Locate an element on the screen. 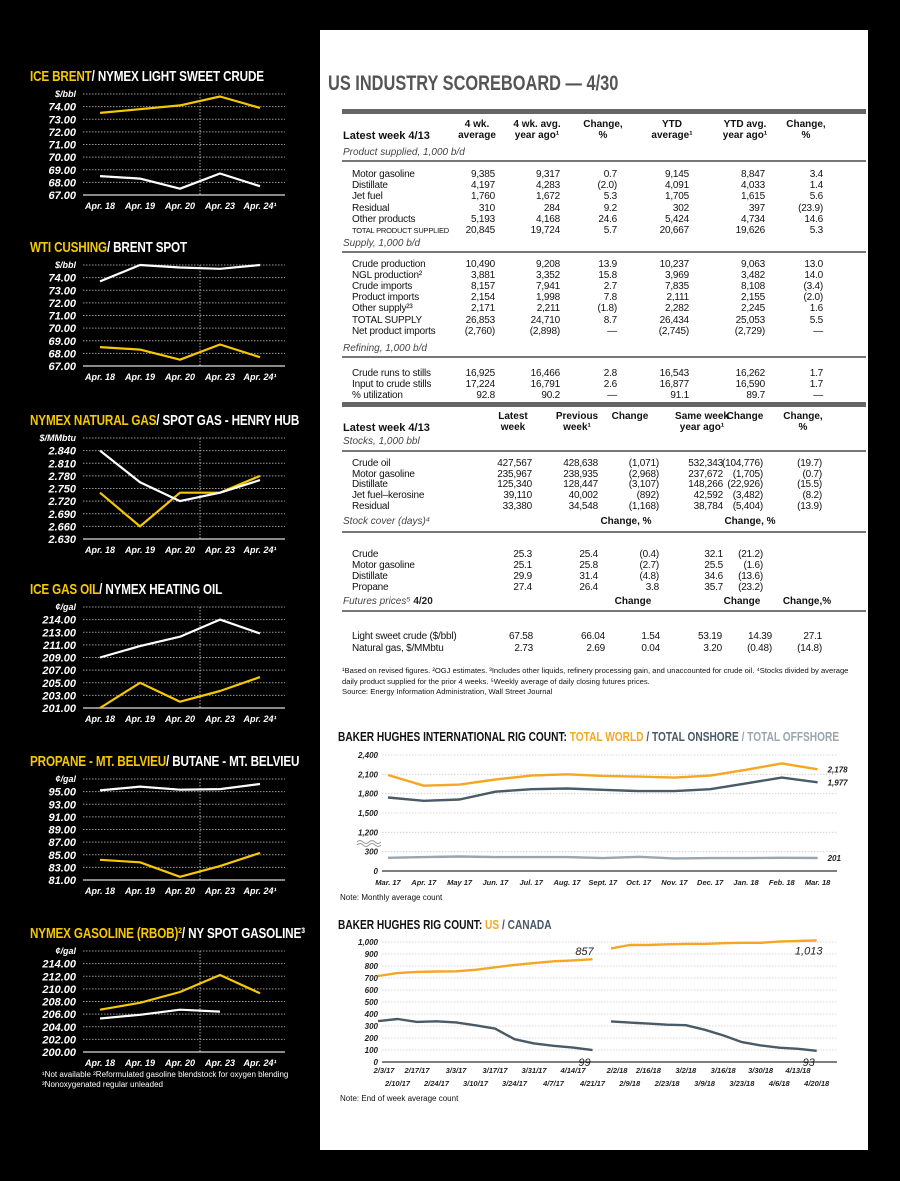 The width and height of the screenshot is (900, 1181). row-label: Other supply²³ is located at coordinates (382, 309).